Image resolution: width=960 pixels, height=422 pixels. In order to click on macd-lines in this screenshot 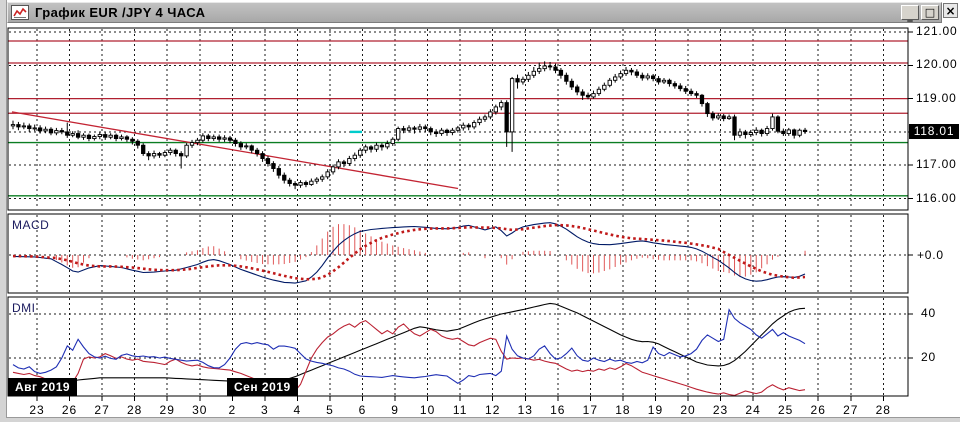, I will do `click(409, 253)`.